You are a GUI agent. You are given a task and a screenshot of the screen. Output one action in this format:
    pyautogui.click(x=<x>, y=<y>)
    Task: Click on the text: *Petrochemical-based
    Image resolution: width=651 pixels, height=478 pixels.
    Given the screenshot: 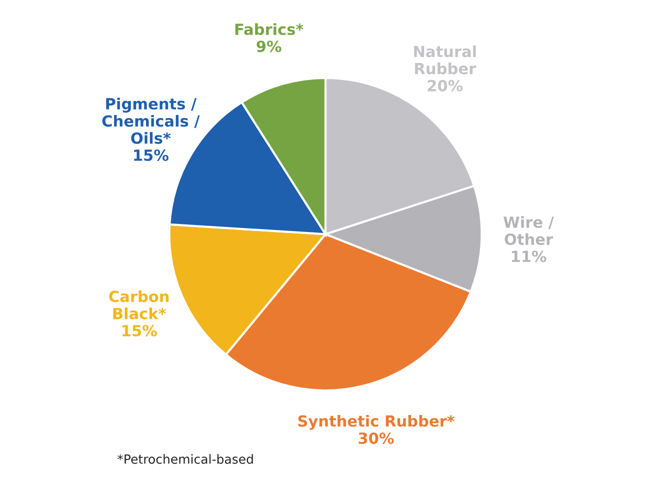 What is the action you would take?
    pyautogui.click(x=185, y=459)
    